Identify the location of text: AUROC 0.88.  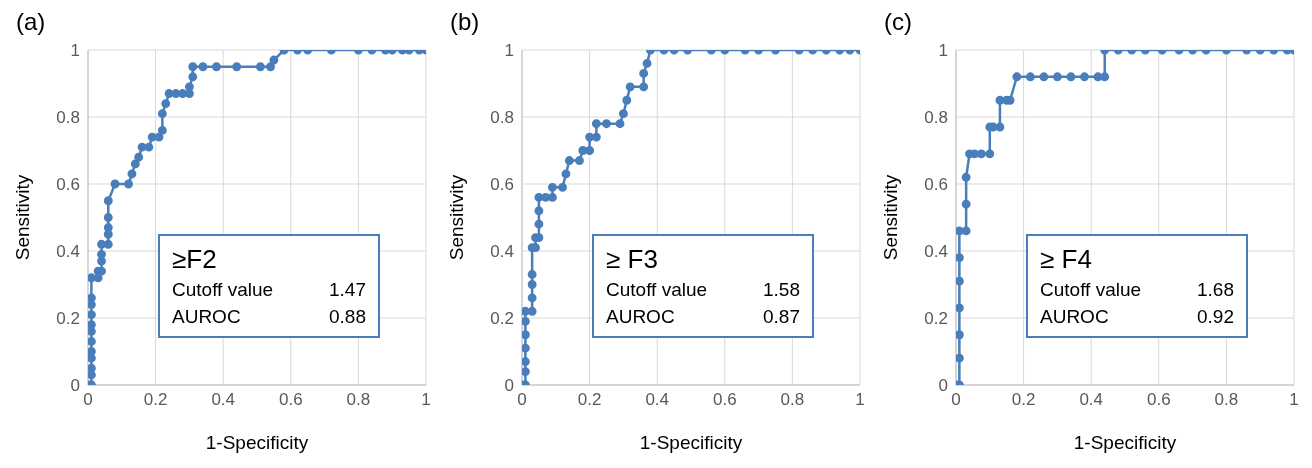
(269, 316).